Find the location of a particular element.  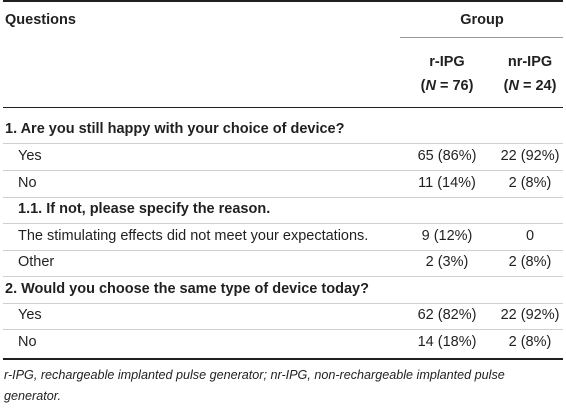

table-cell-r-ipg: 2 (3%) is located at coordinates (447, 262).